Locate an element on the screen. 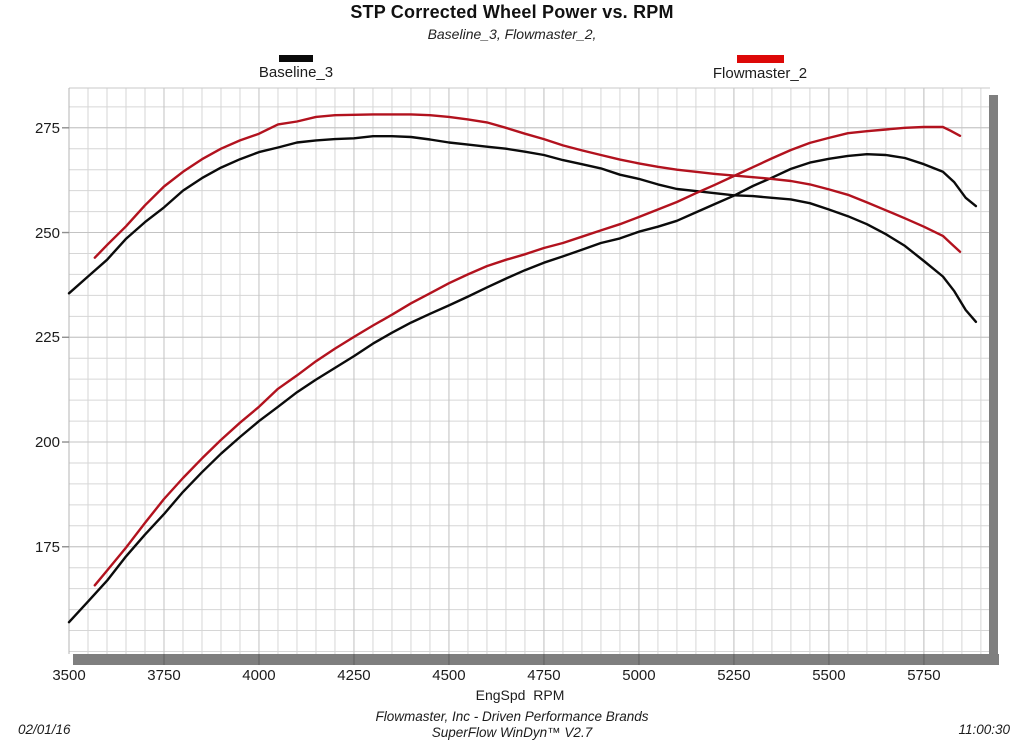 The width and height of the screenshot is (1024, 745). legend-label-baseline: Baseline_3 is located at coordinates (296, 72).